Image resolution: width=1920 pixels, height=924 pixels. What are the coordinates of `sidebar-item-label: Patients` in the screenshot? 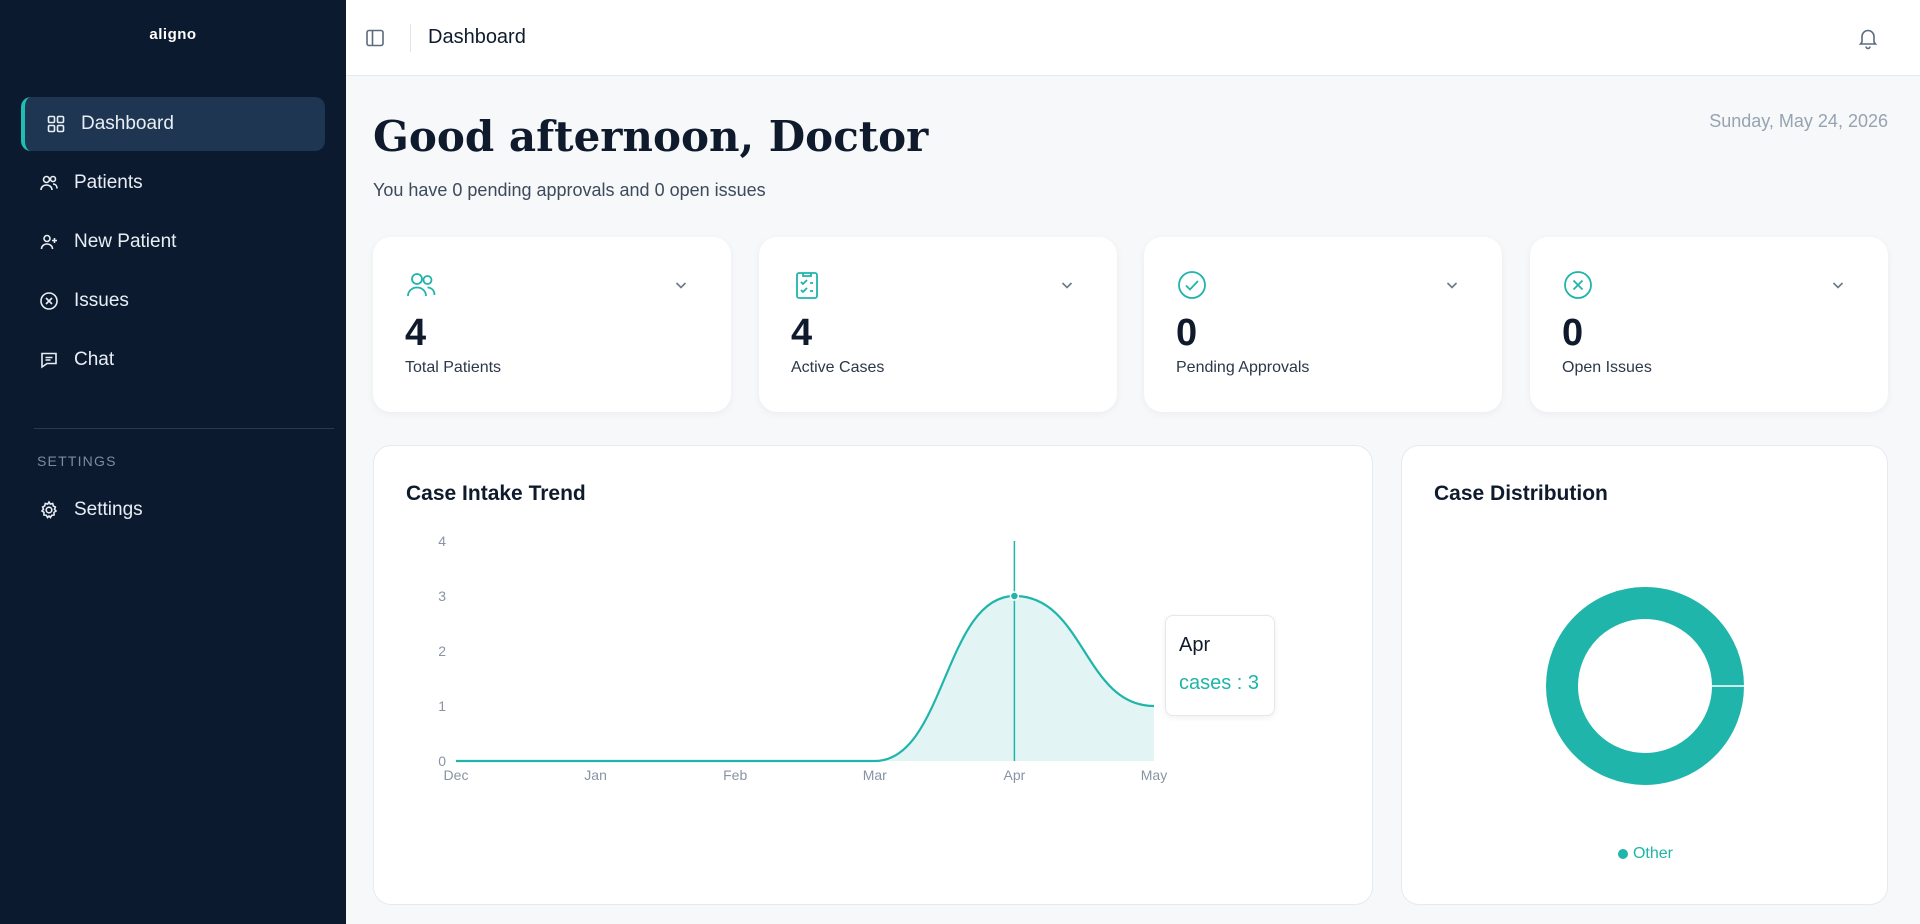 It's located at (108, 182).